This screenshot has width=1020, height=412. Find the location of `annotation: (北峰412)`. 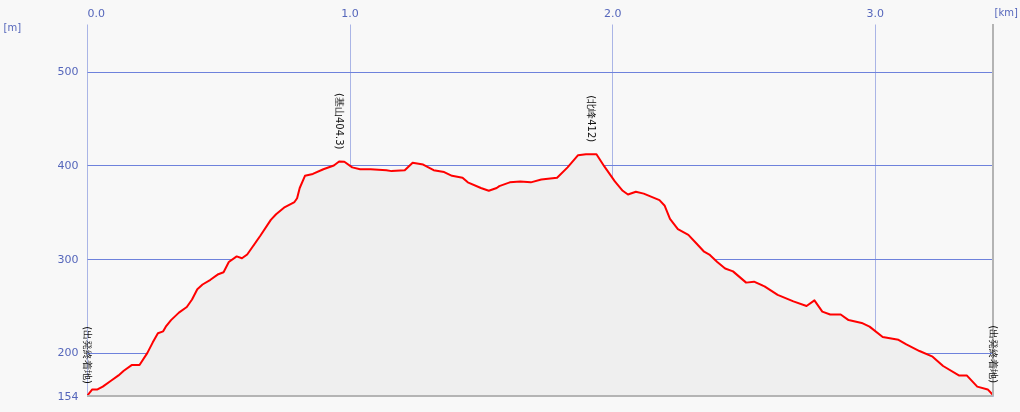

annotation: (北峰412) is located at coordinates (592, 119).